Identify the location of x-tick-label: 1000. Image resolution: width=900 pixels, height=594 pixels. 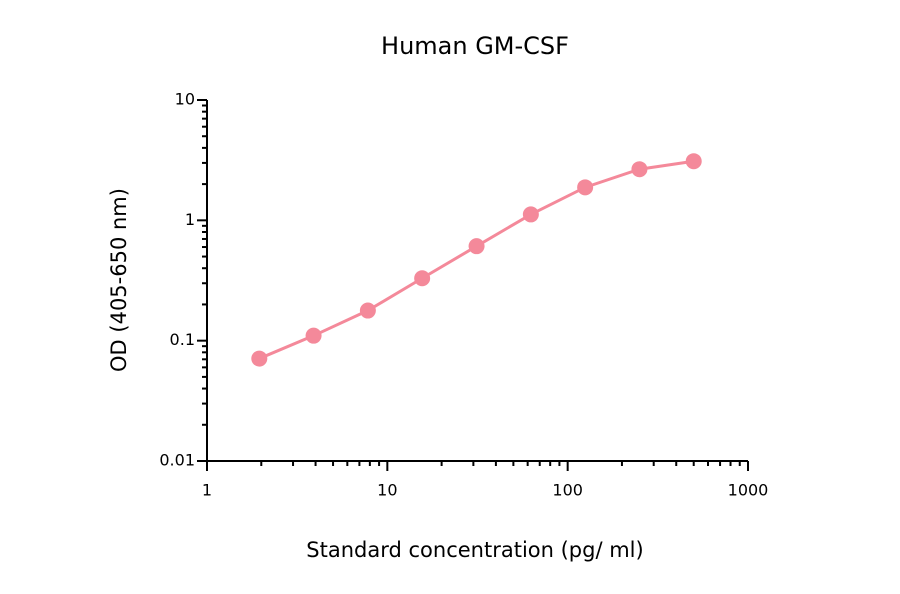
(748, 490).